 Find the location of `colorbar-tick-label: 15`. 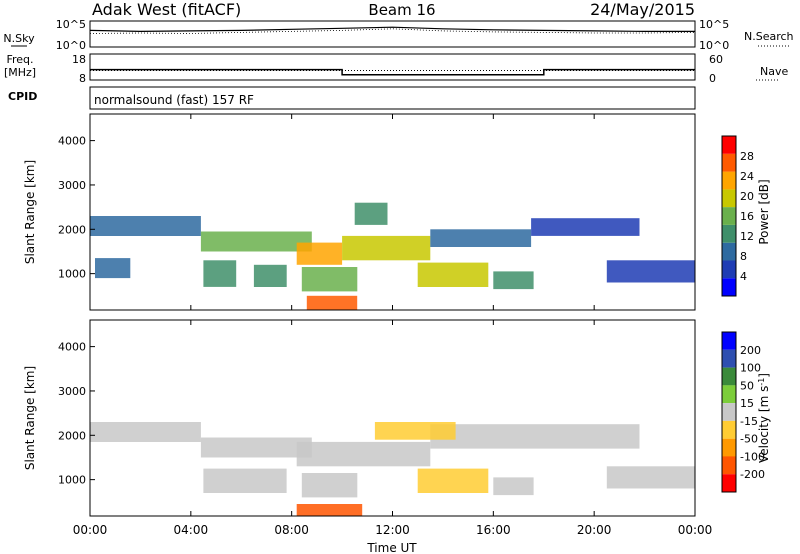

colorbar-tick-label: 15 is located at coordinates (747, 403).